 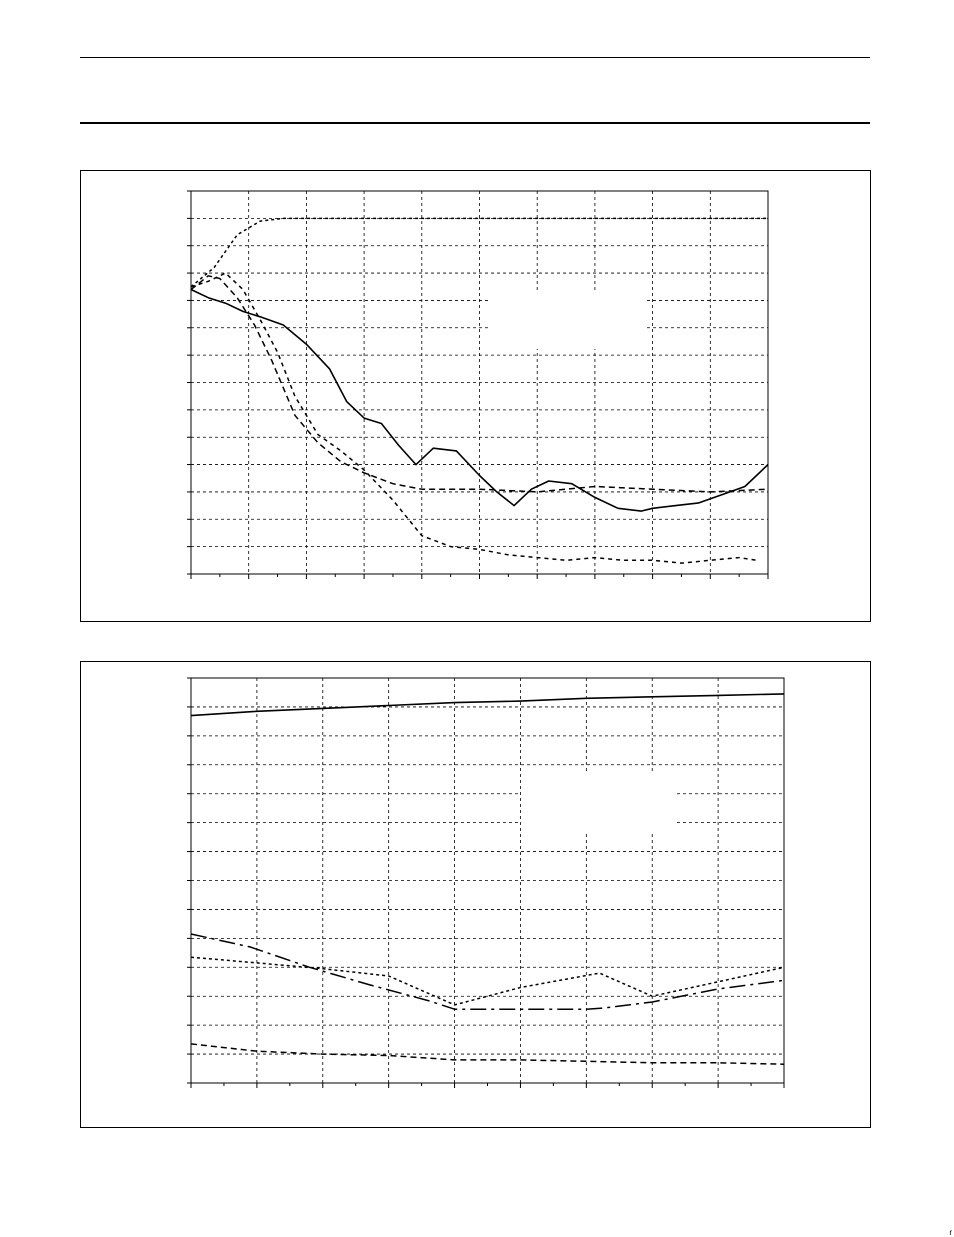 What do you see at coordinates (475, 57) in the screenshot?
I see `header-rule-thin` at bounding box center [475, 57].